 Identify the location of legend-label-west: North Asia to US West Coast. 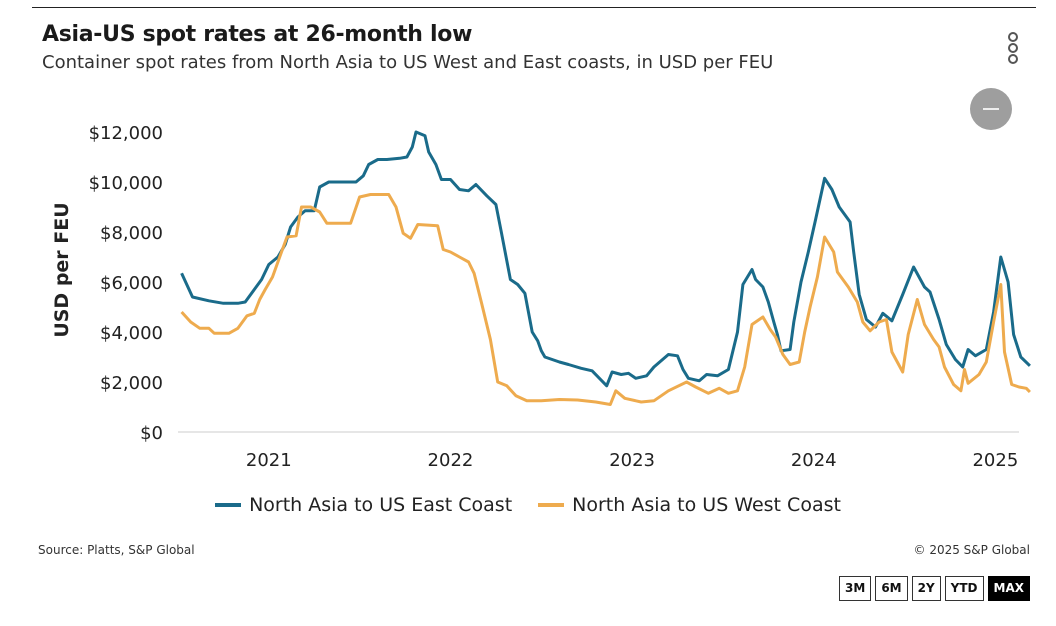
(706, 505).